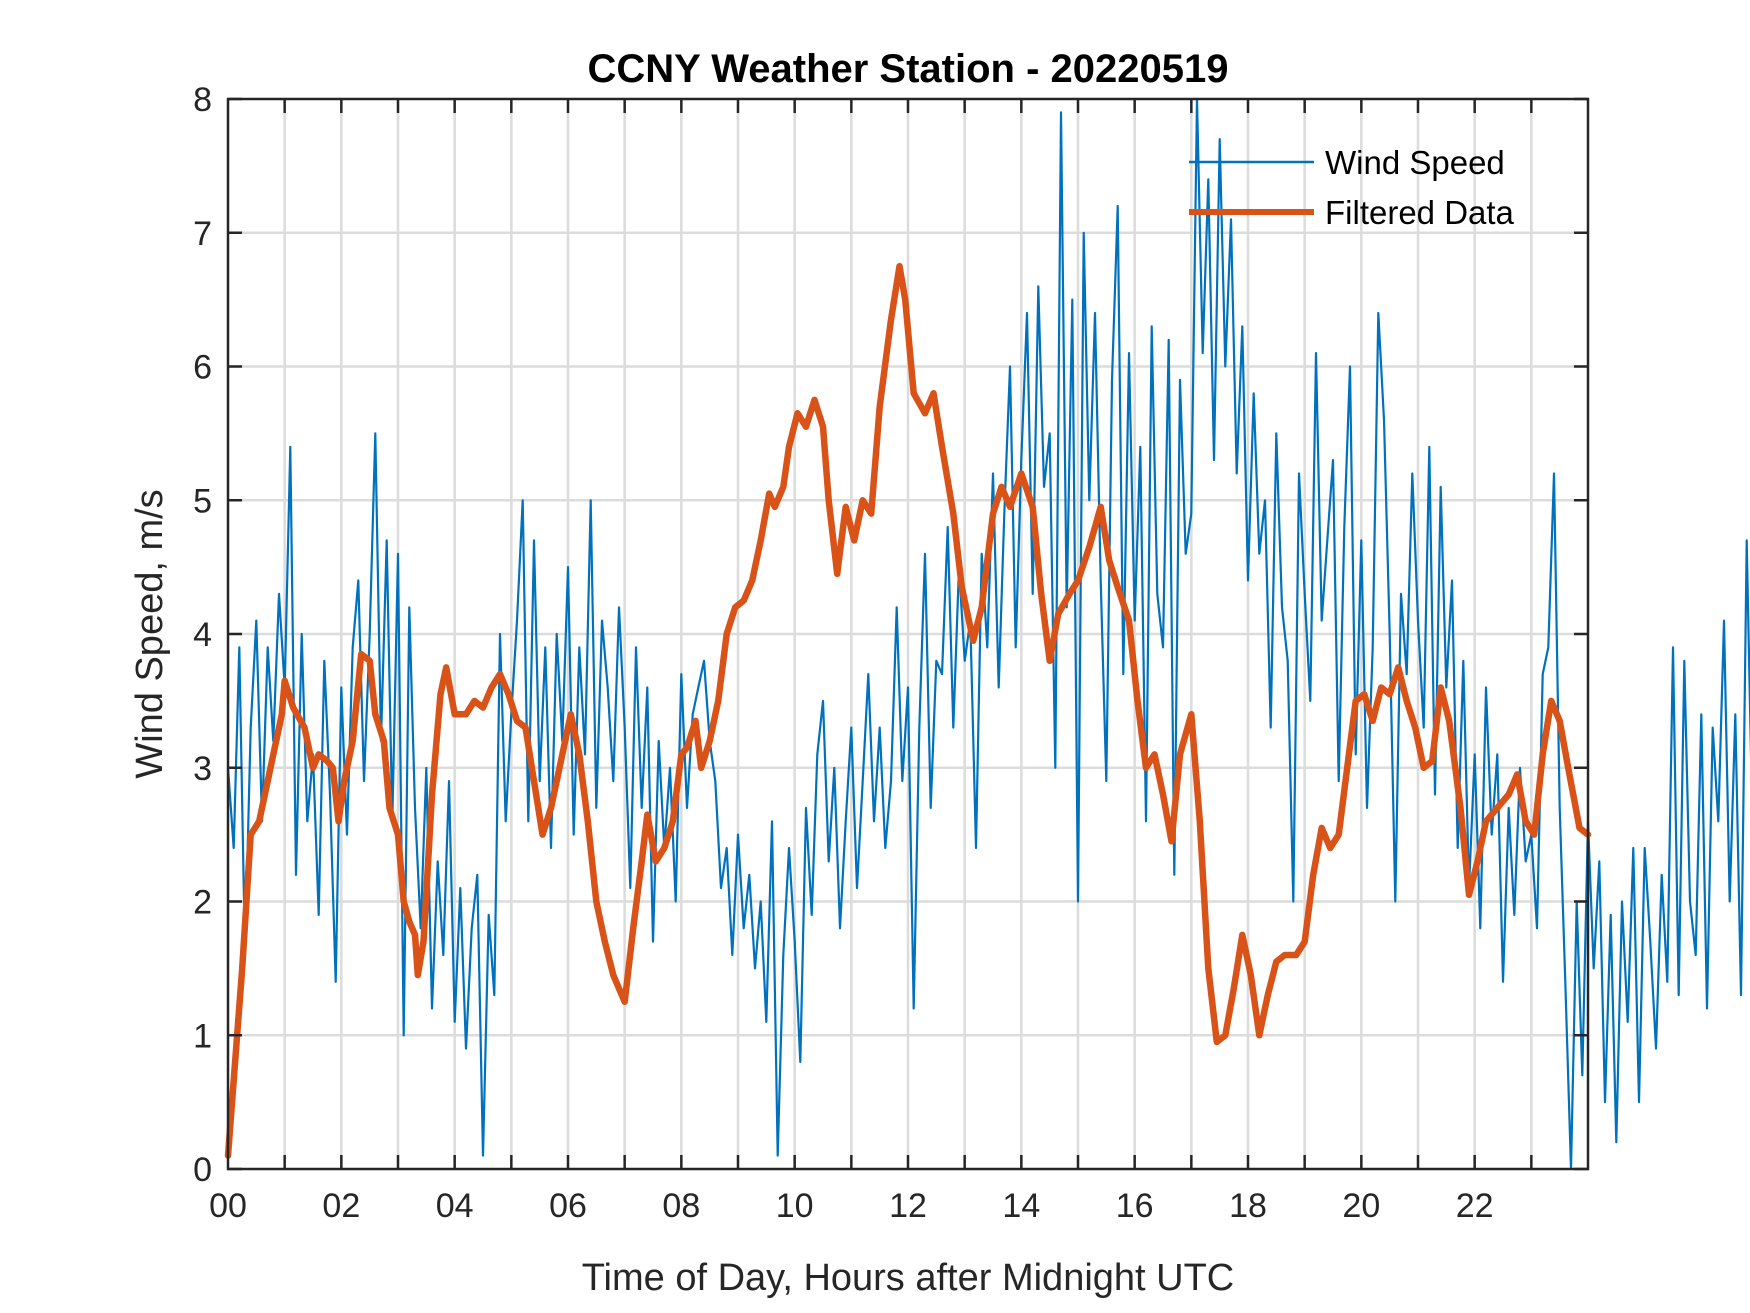 Image resolution: width=1750 pixels, height=1313 pixels. I want to click on y-tick-label: 0, so click(202, 1170).